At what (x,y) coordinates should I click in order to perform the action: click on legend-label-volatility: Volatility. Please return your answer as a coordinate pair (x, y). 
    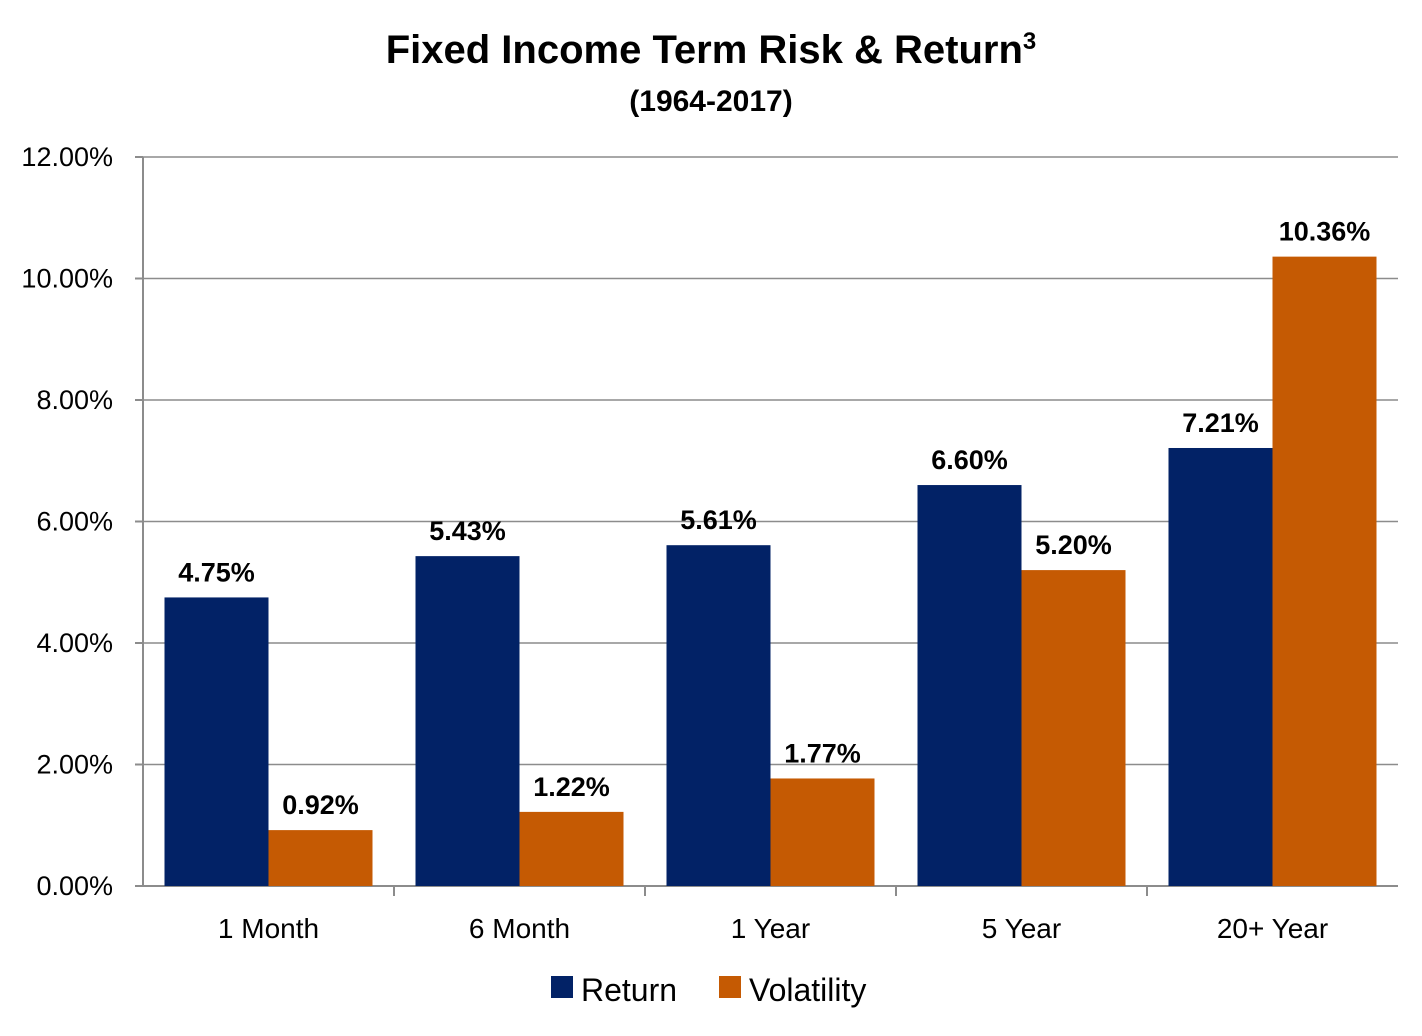
    Looking at the image, I should click on (807, 990).